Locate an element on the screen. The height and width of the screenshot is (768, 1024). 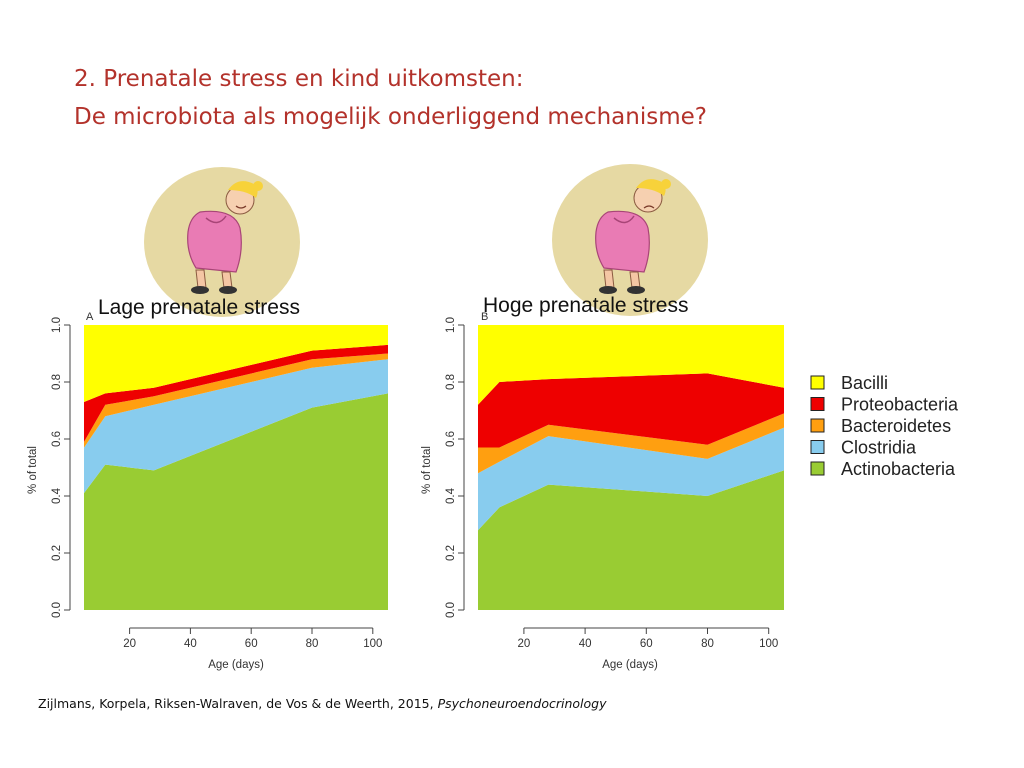
area-series-group-a is located at coordinates (236, 467).